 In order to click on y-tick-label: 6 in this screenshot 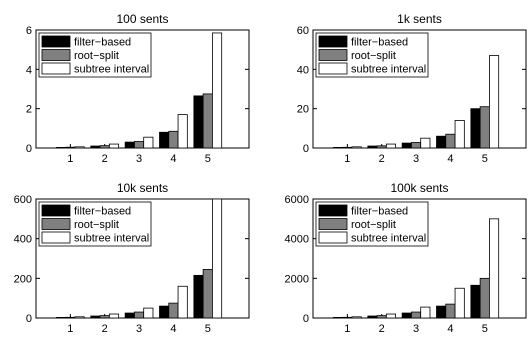, I will do `click(29, 31)`.